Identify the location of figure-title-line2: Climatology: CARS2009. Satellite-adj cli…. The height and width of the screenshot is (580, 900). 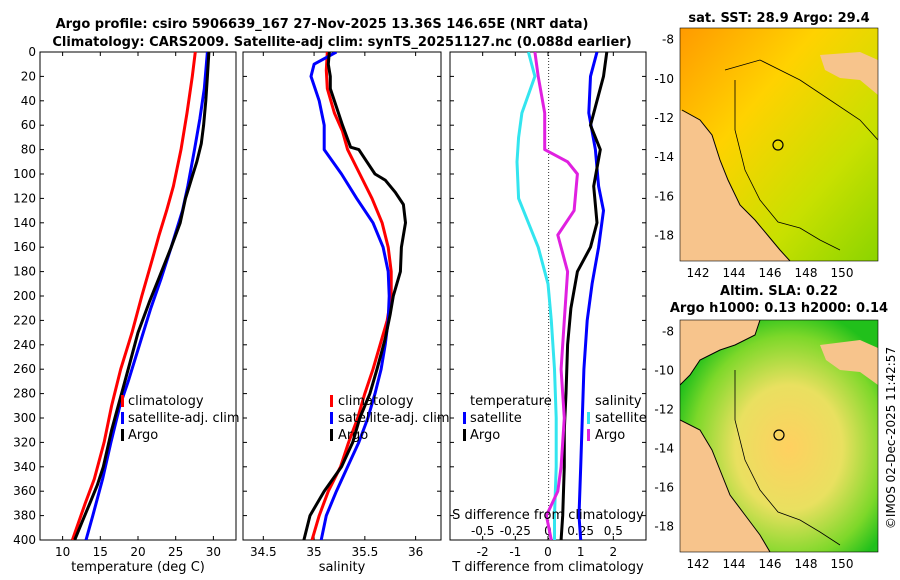
(341, 42).